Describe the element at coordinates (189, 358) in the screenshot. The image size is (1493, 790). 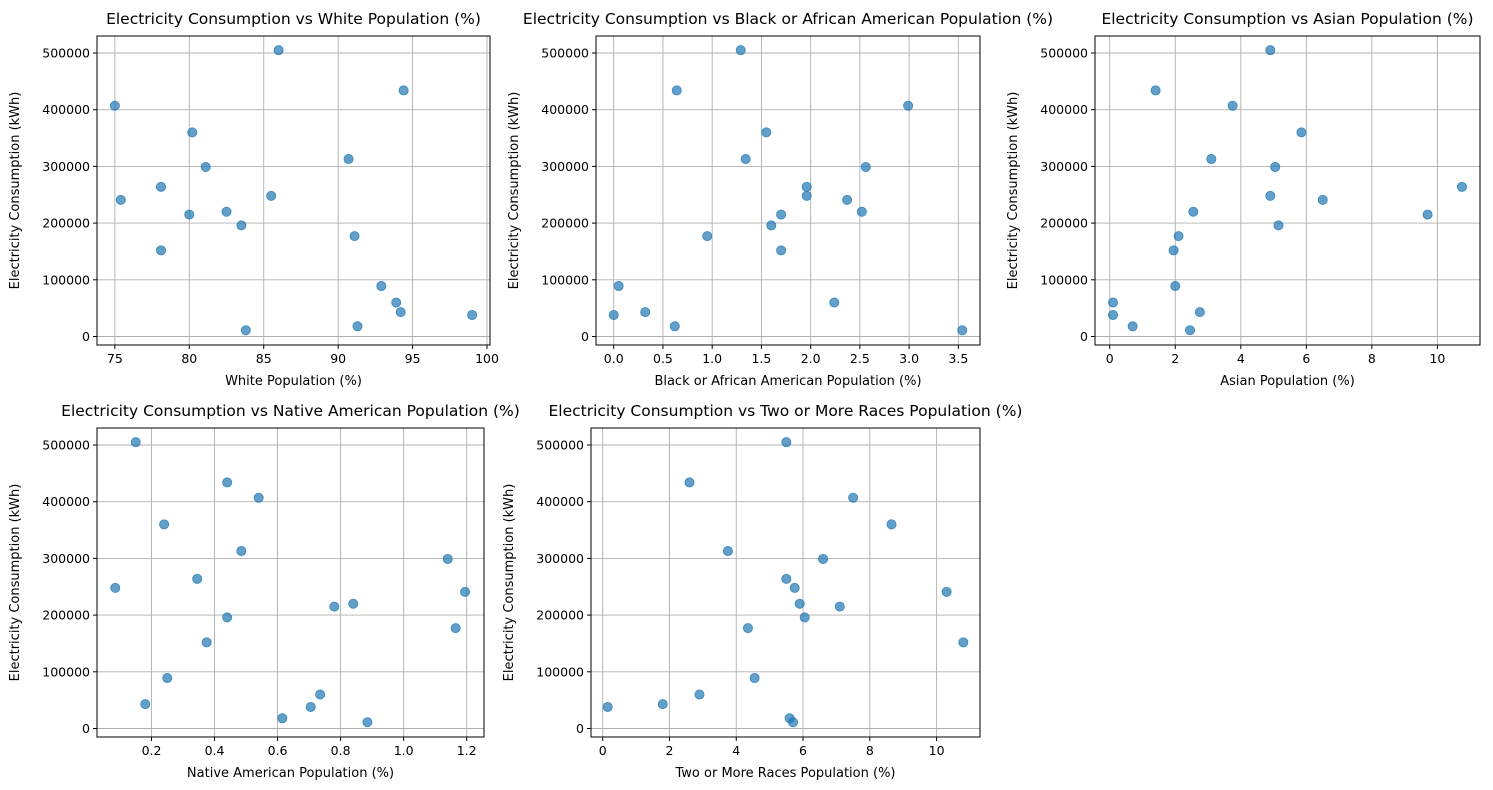
I see `x-tick-label: 80` at that location.